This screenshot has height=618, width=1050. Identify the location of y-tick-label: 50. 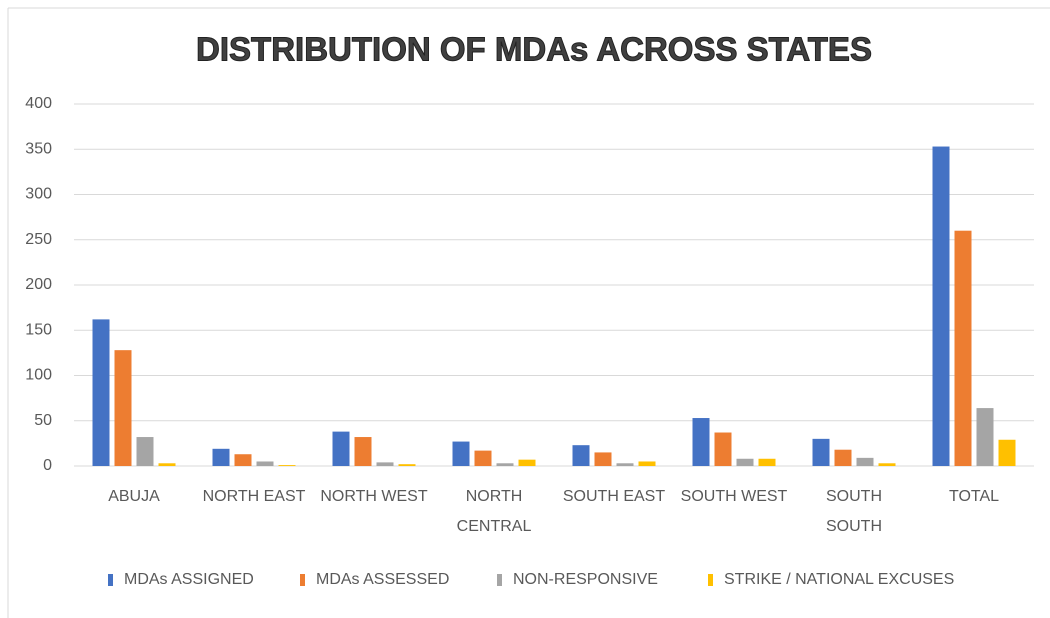
(43, 420).